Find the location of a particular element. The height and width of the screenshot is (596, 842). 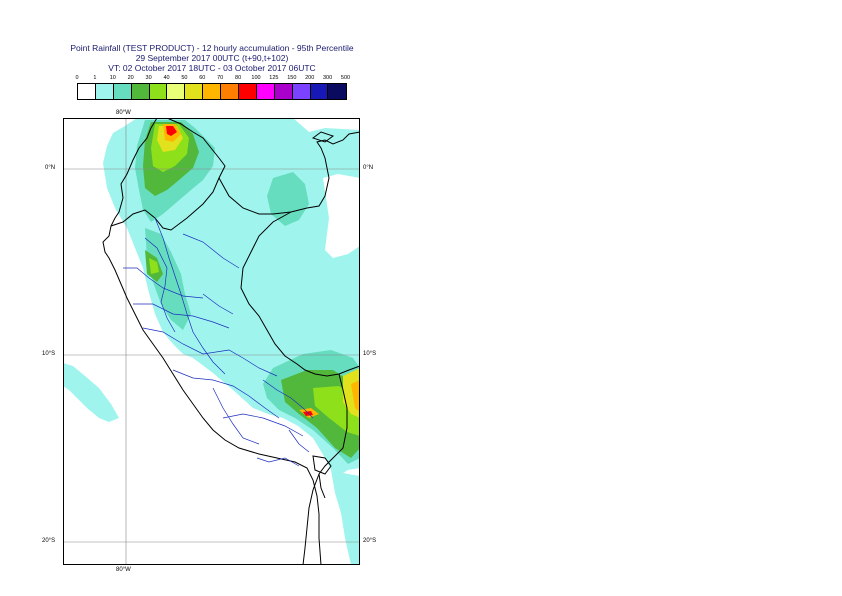

lat-label-right-0: 0°N is located at coordinates (368, 168).